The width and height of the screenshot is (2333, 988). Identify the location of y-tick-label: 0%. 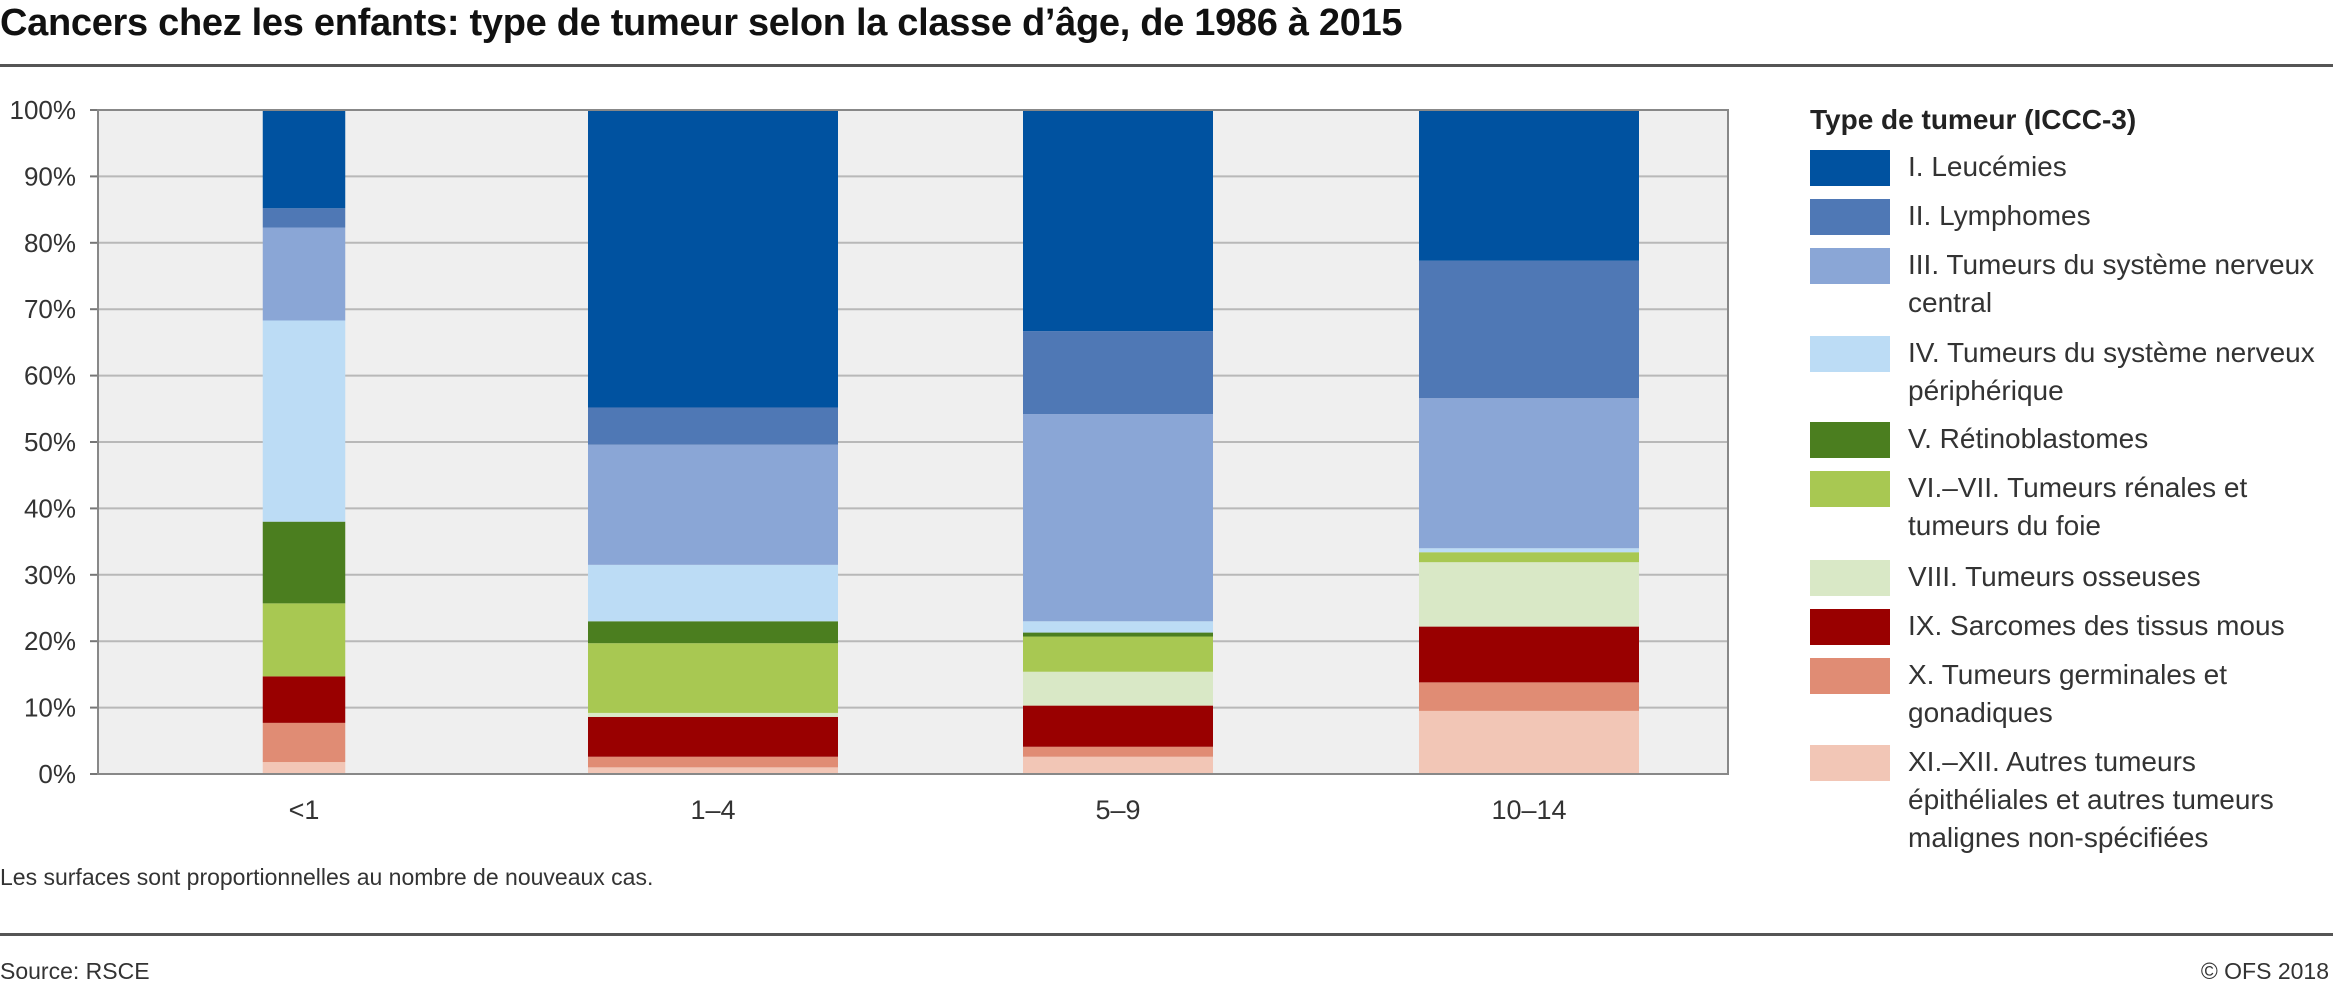
(57, 774).